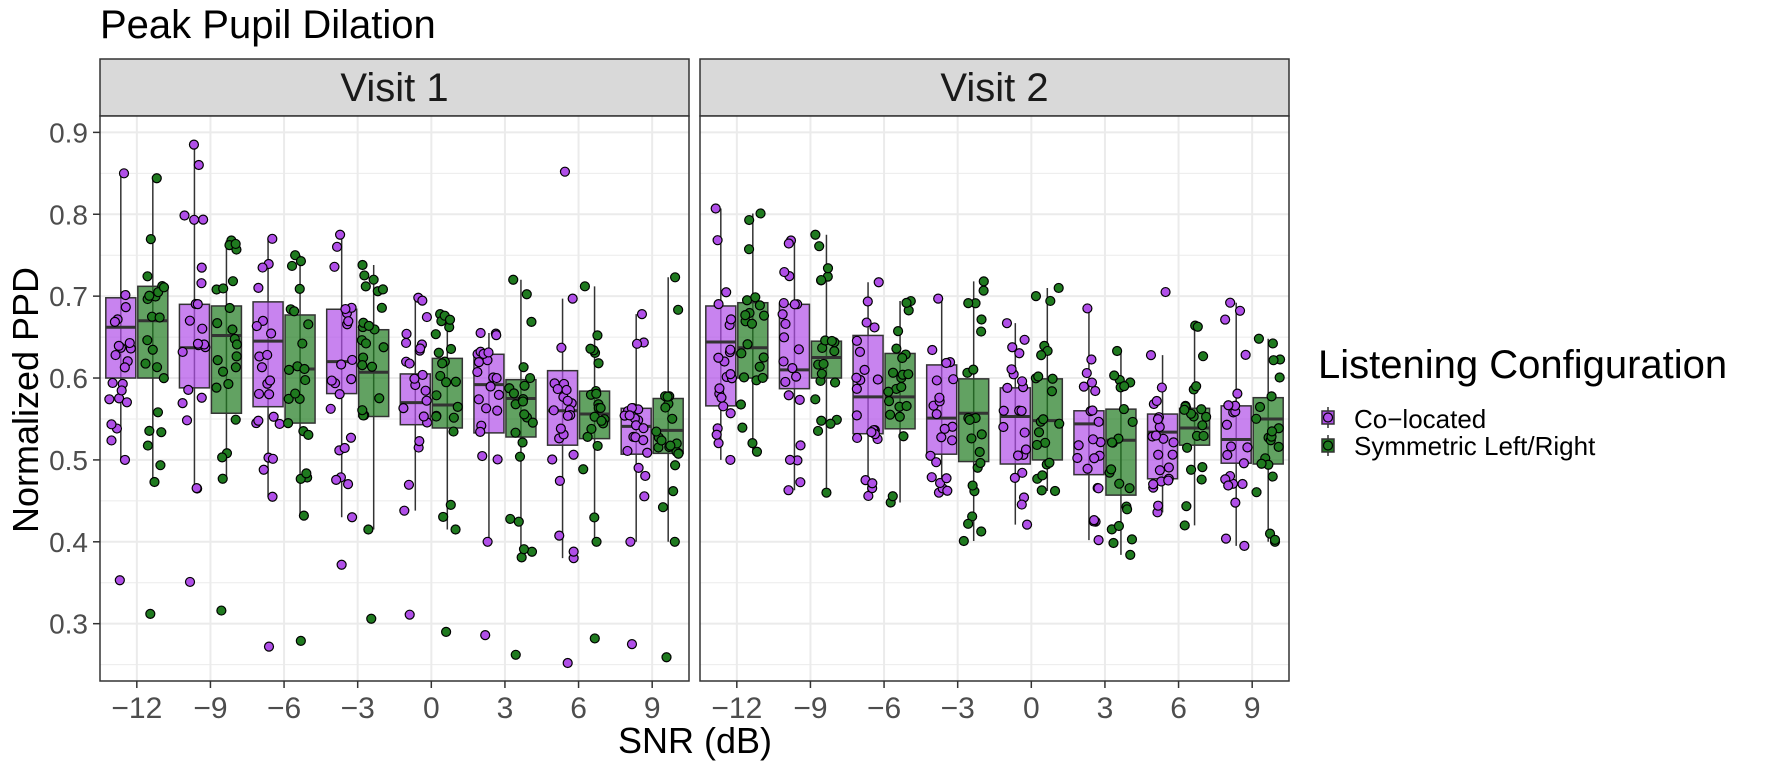 The width and height of the screenshot is (1778, 769). Describe the element at coordinates (153, 332) in the screenshot. I see `box-body` at that location.